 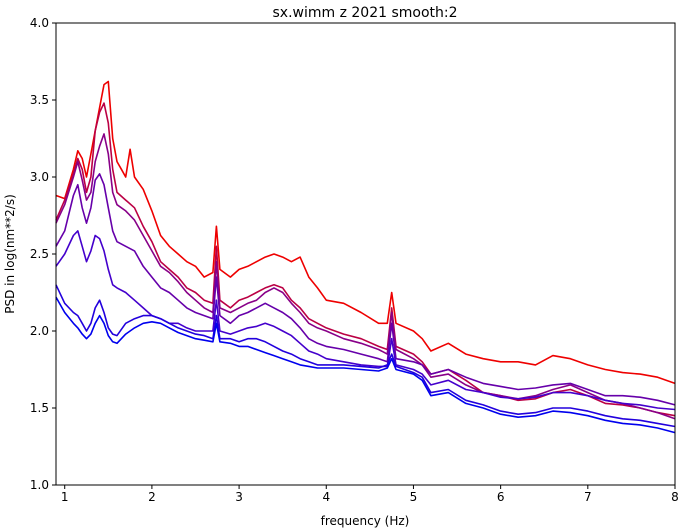 What do you see at coordinates (10, 254) in the screenshot?
I see `y-axis-label: PSD in log(nm**2/s)` at bounding box center [10, 254].